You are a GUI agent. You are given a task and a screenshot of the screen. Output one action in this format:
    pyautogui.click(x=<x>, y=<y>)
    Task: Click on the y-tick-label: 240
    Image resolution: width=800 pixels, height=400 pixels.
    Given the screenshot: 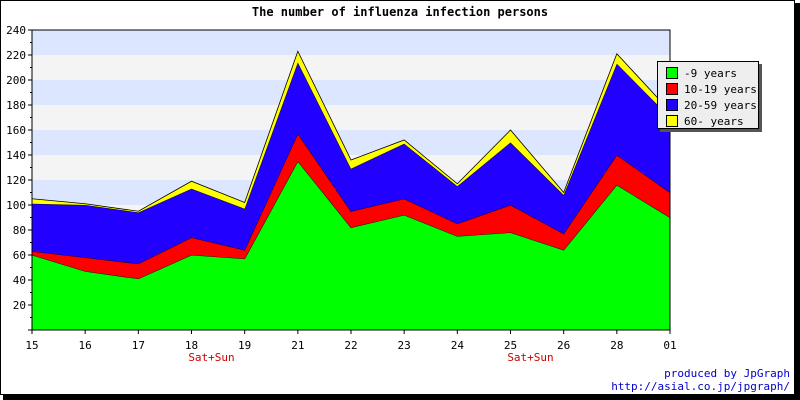 What is the action you would take?
    pyautogui.click(x=16, y=30)
    